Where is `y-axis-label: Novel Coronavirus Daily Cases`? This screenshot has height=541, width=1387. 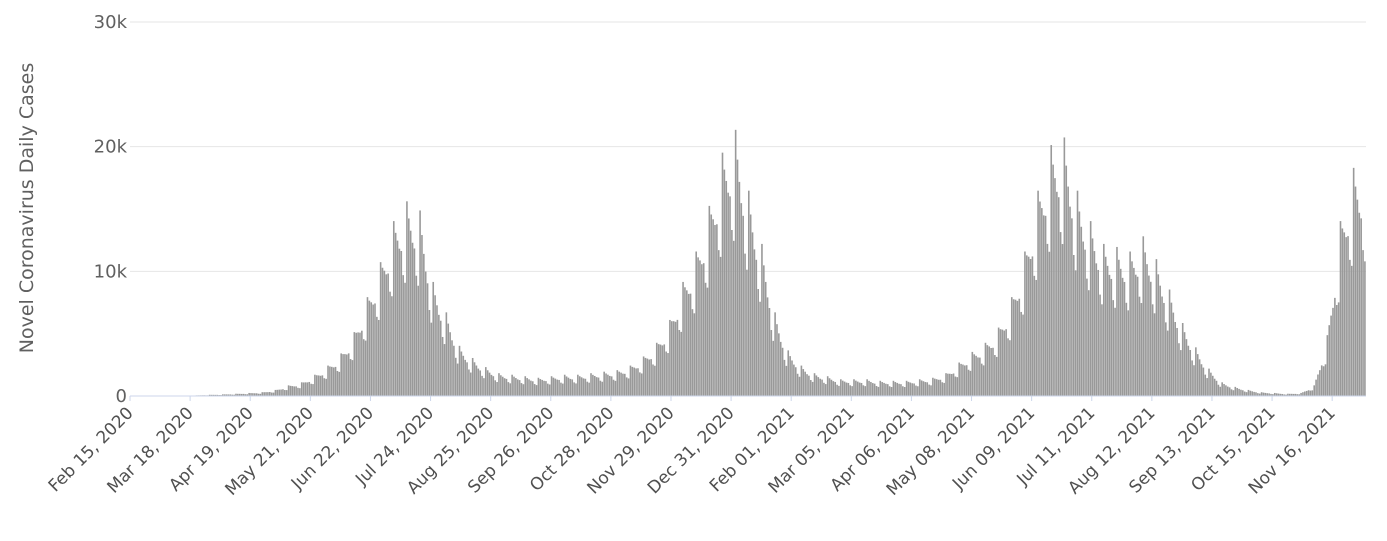
y-axis-label: Novel Coronavirus Daily Cases is located at coordinates (27, 208).